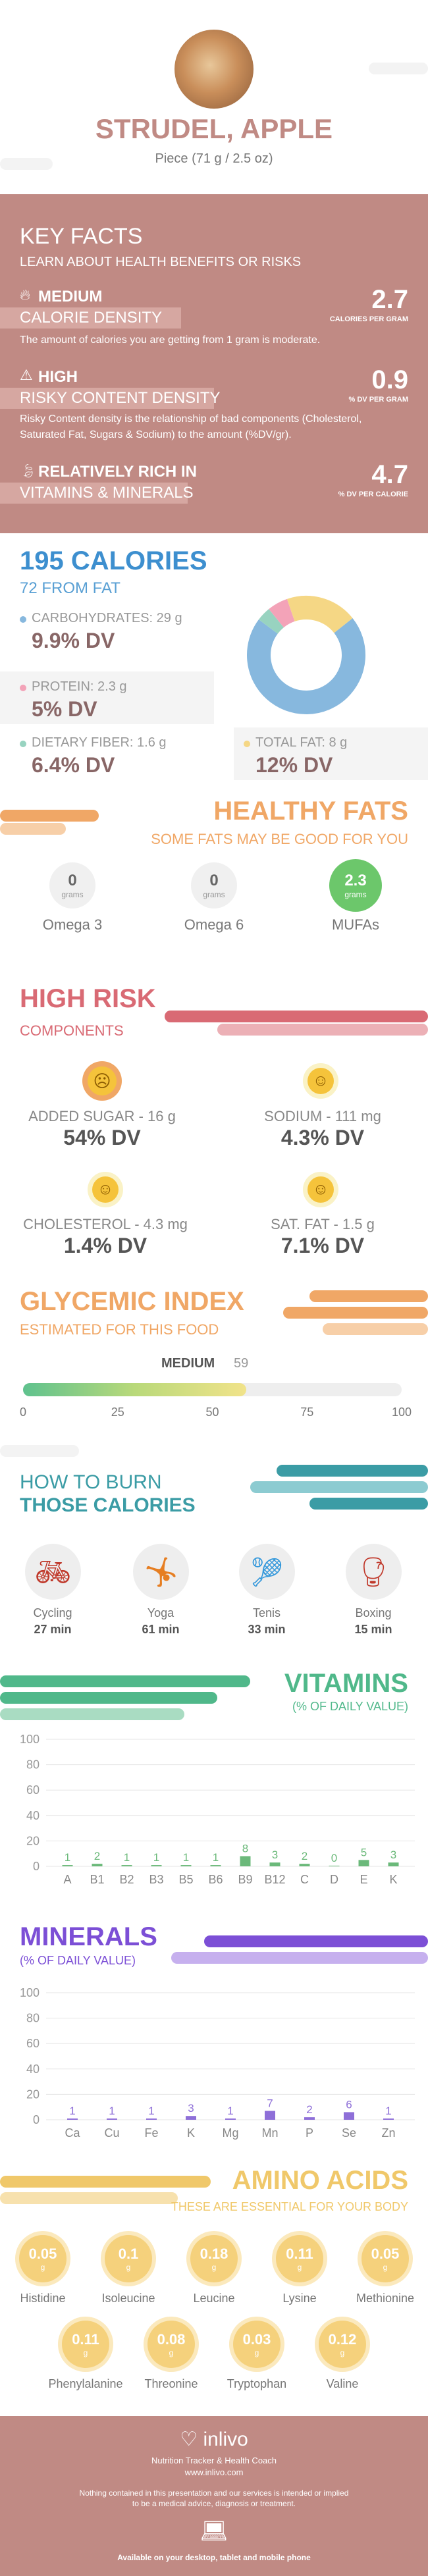 The width and height of the screenshot is (428, 2576). I want to click on omega3-unit: grams, so click(72, 894).